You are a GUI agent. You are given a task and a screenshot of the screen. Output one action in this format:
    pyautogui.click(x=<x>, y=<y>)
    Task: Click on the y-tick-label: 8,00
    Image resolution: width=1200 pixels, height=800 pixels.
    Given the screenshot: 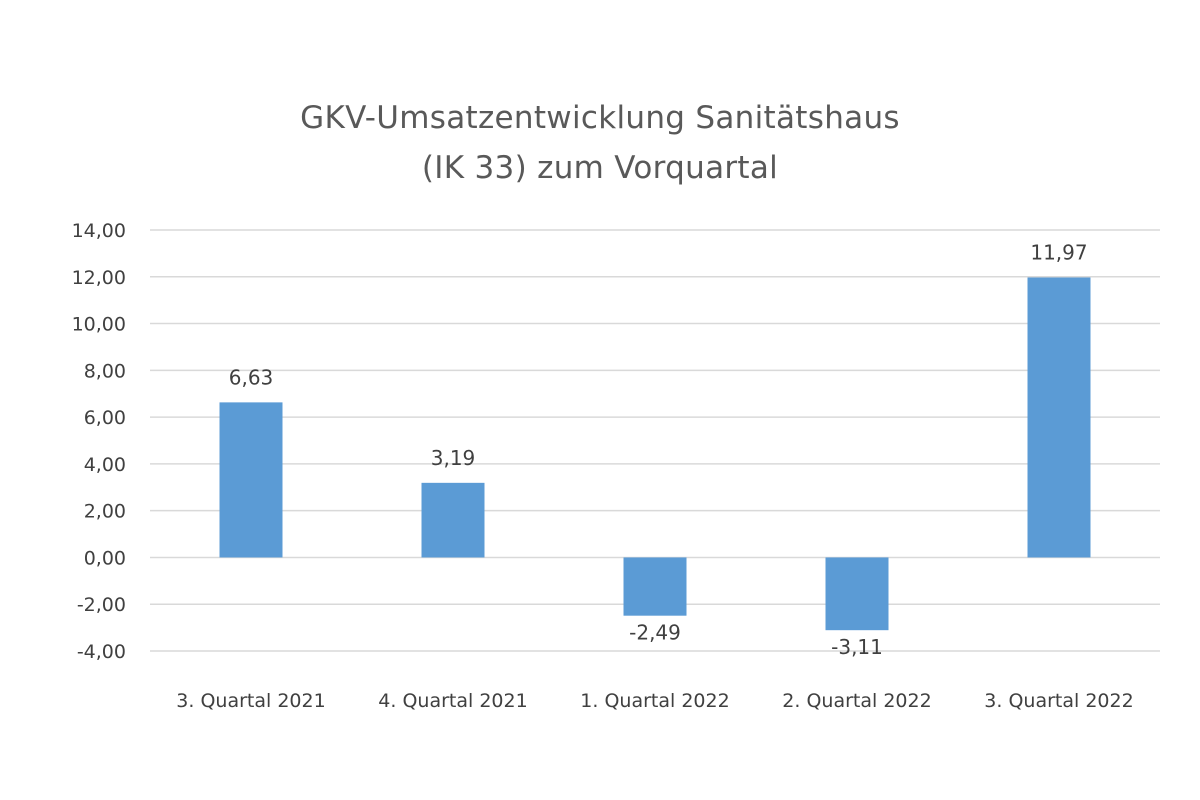 What is the action you would take?
    pyautogui.click(x=105, y=371)
    